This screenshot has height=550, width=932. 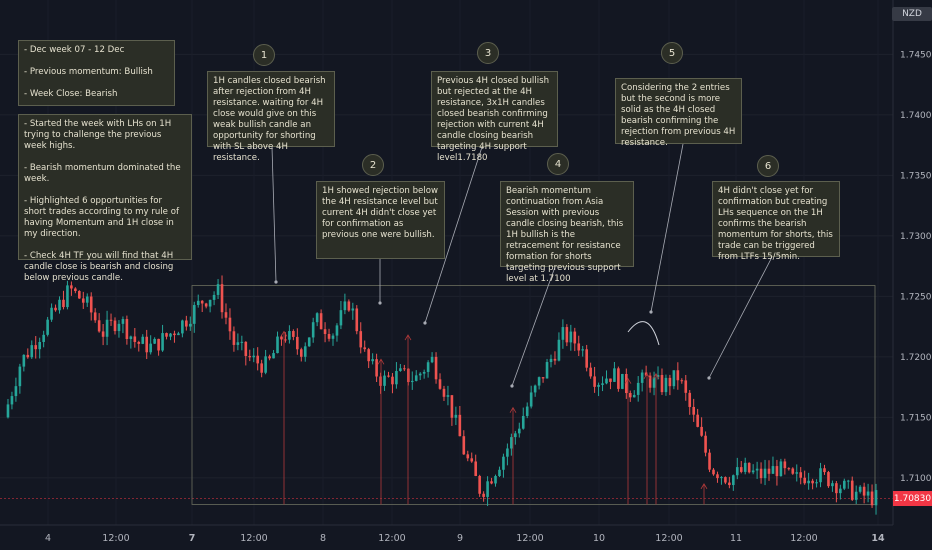 I want to click on current-price-label: 1.70830, so click(x=912, y=499).